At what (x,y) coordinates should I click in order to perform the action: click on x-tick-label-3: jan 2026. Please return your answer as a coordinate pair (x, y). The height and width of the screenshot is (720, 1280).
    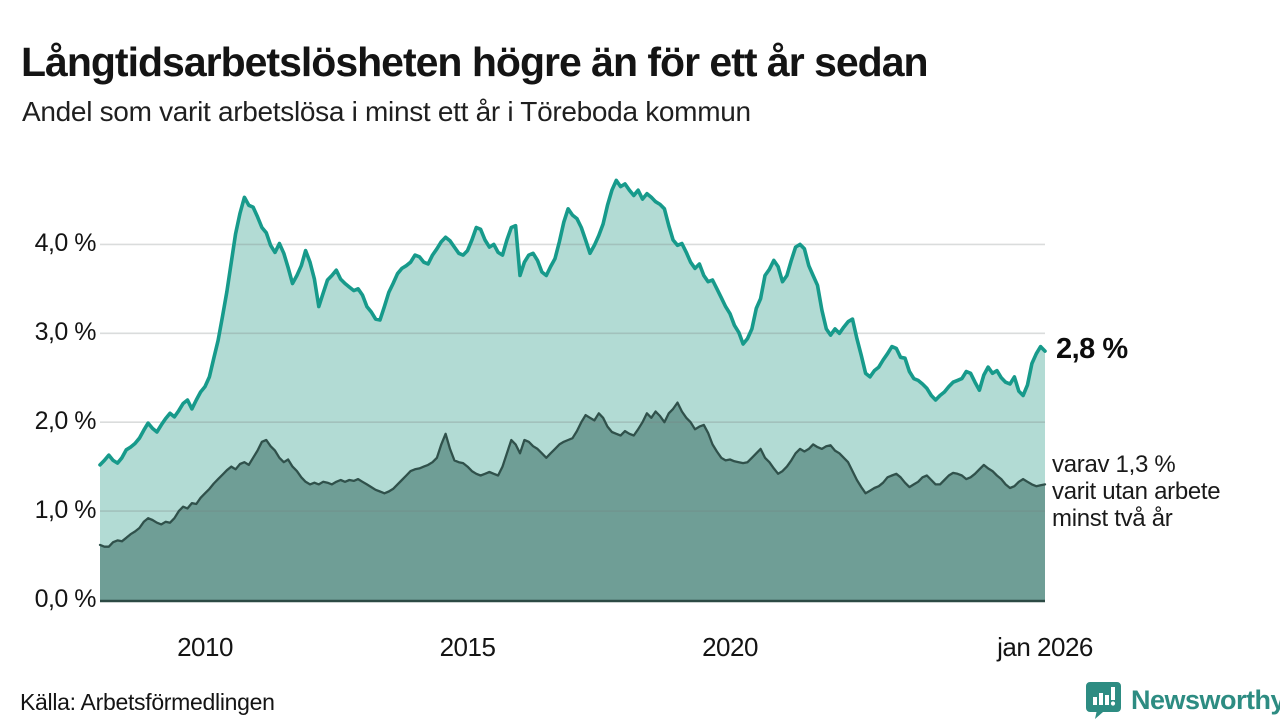
    Looking at the image, I should click on (1045, 647).